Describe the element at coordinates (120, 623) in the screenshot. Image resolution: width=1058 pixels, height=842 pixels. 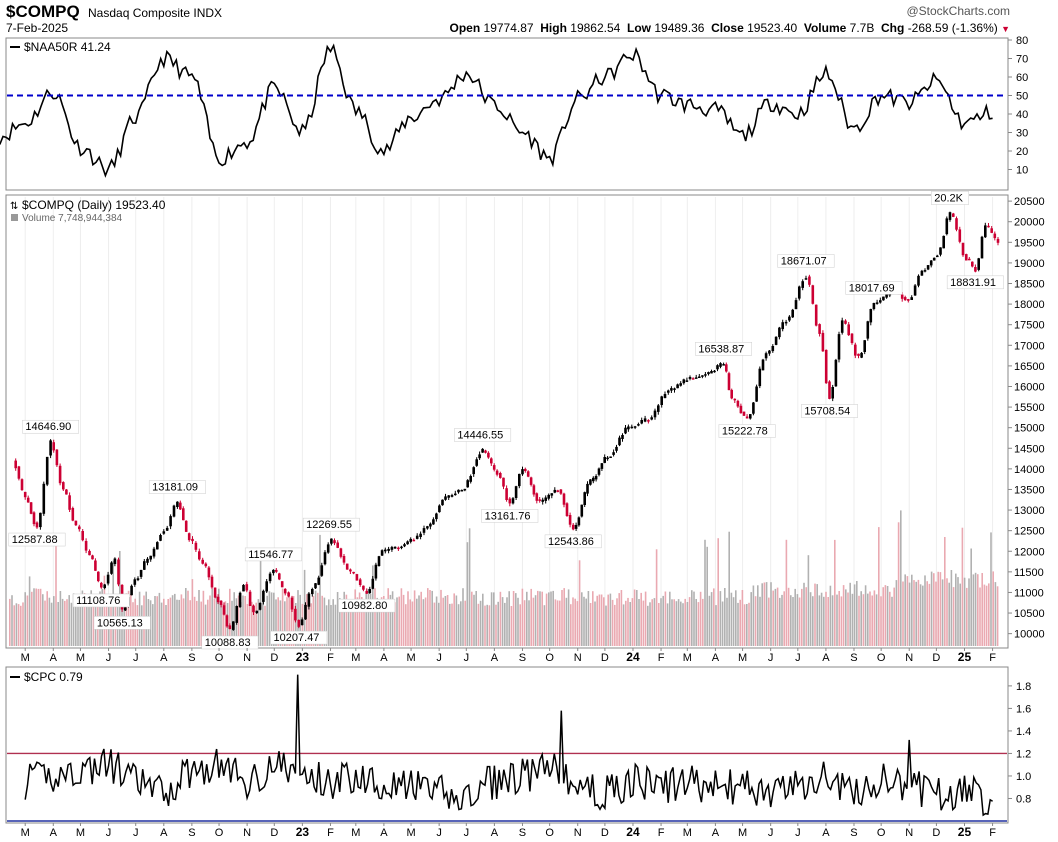
I see `price-annotation: 10565.13` at that location.